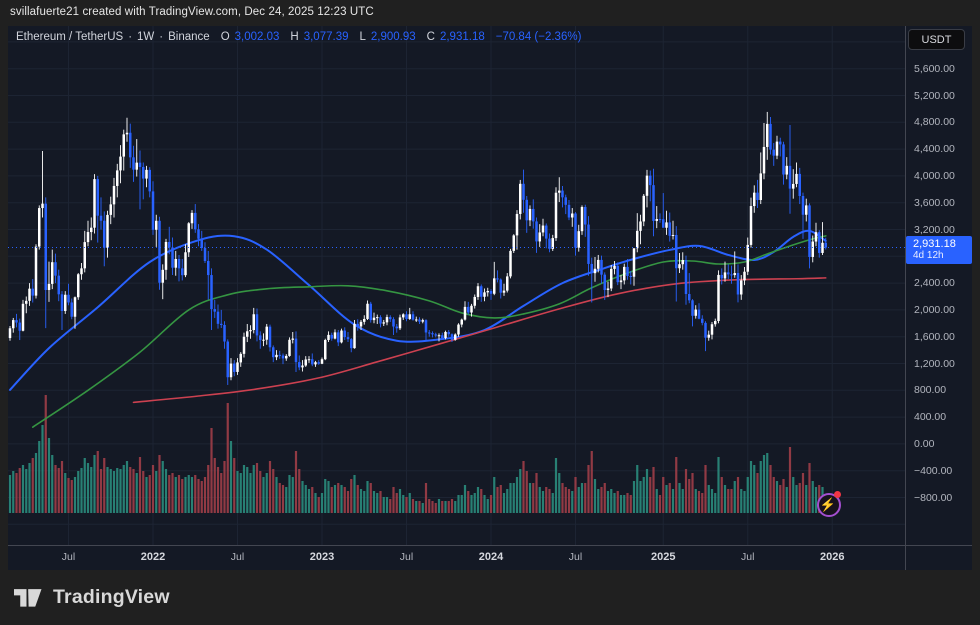 The height and width of the screenshot is (625, 980). Describe the element at coordinates (362, 37) in the screenshot. I see `low-label: L` at that location.